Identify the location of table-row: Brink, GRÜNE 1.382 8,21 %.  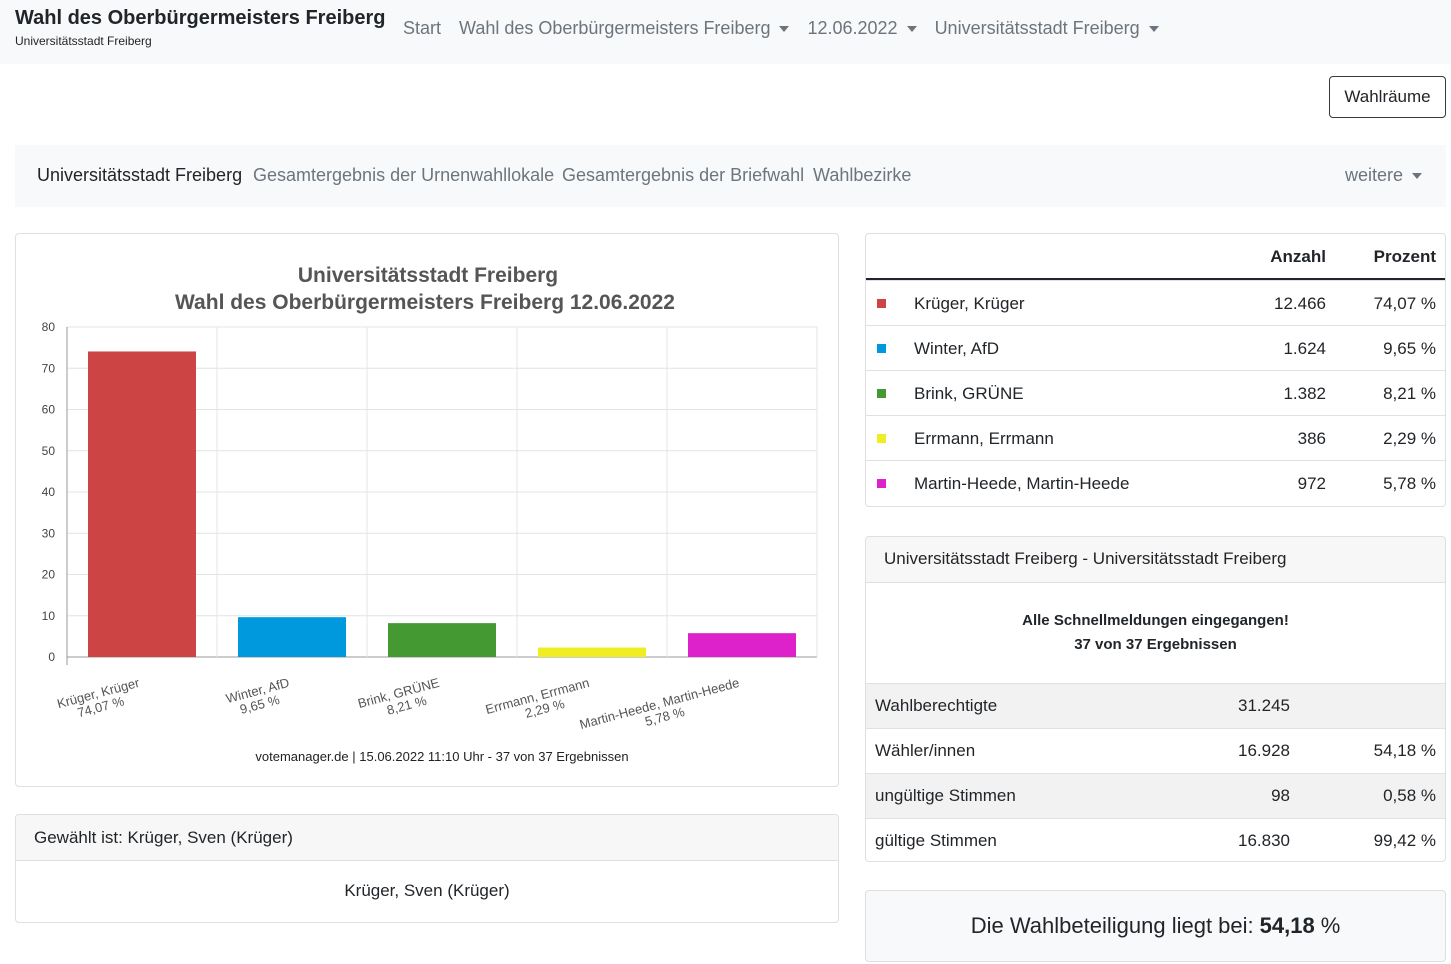
(1155, 392).